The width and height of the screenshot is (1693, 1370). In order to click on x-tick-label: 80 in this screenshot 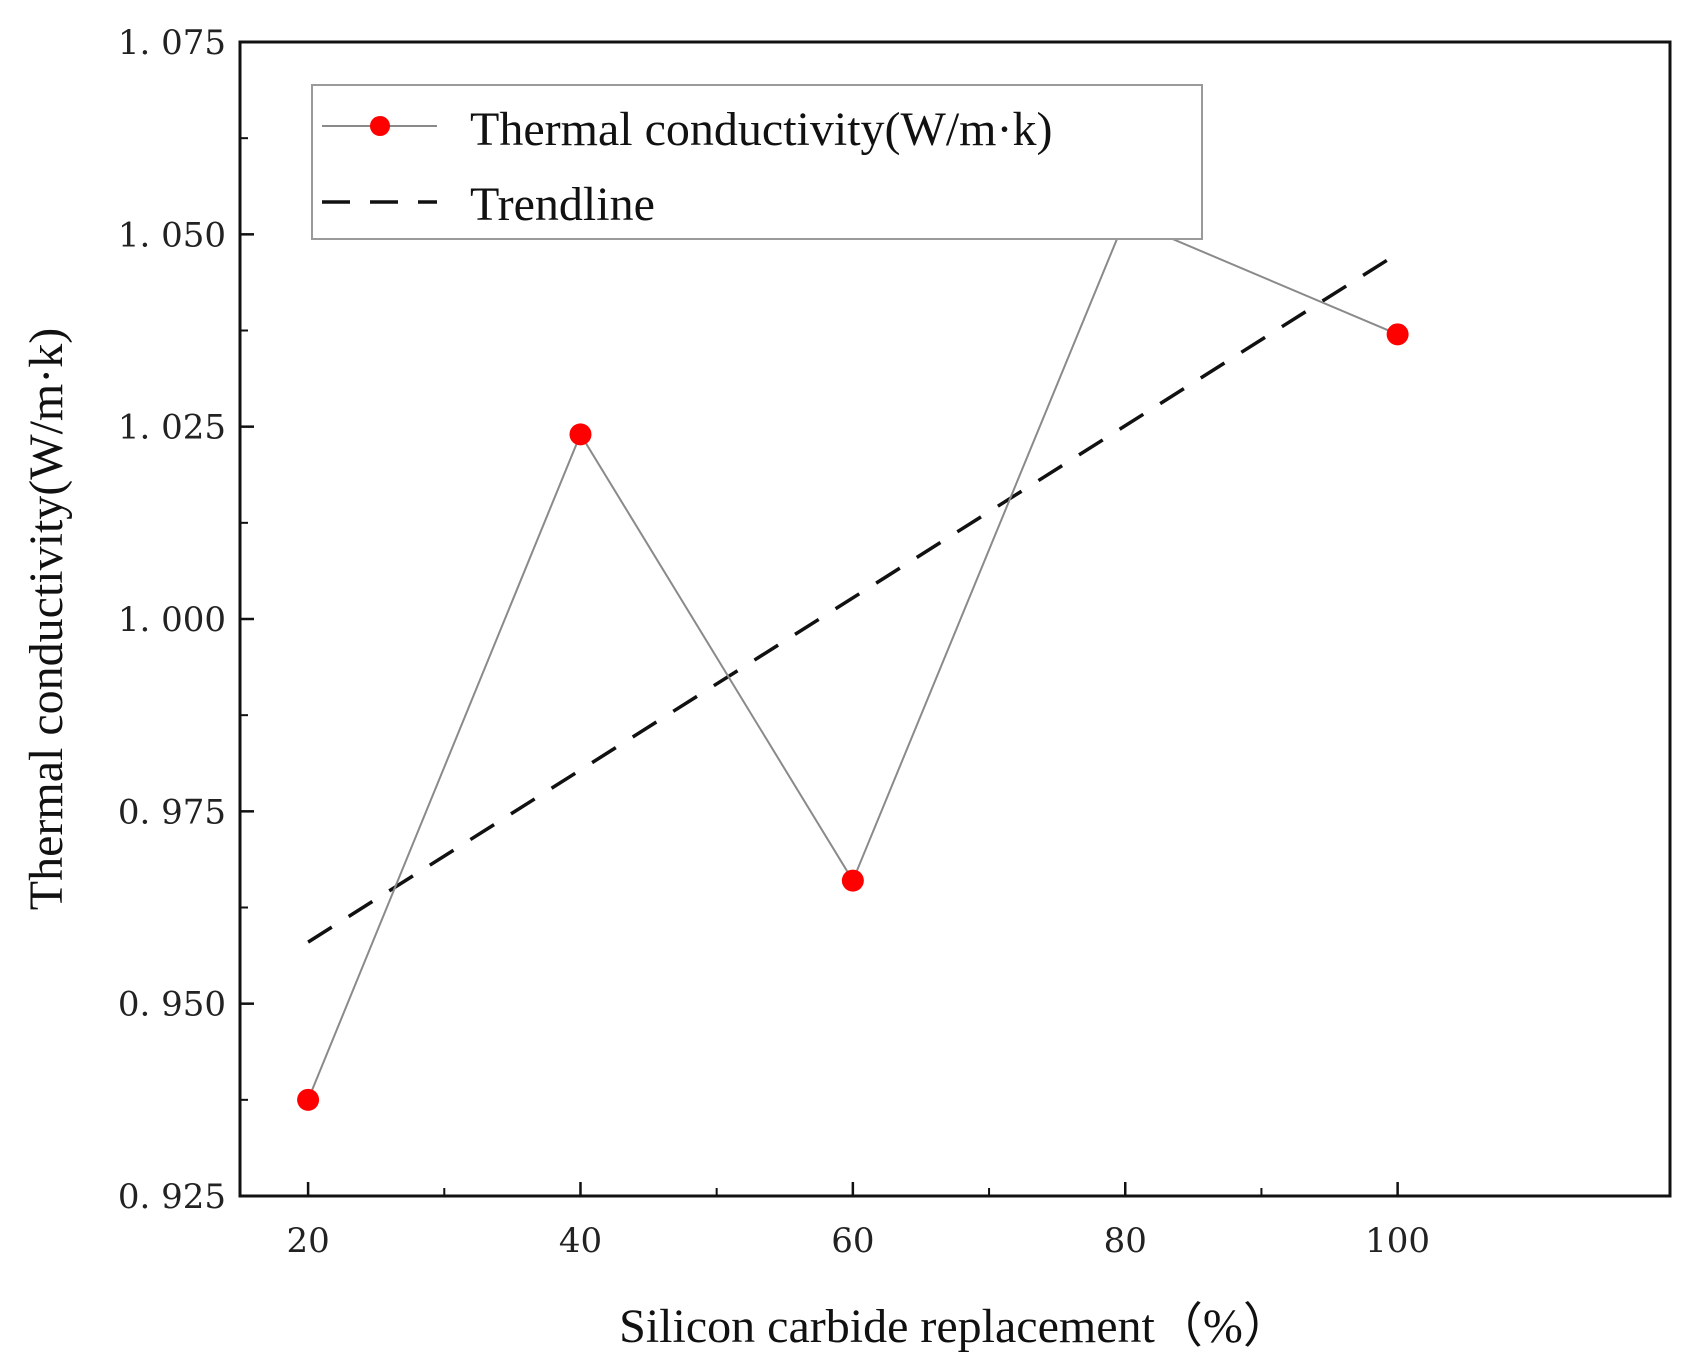, I will do `click(1125, 1241)`.